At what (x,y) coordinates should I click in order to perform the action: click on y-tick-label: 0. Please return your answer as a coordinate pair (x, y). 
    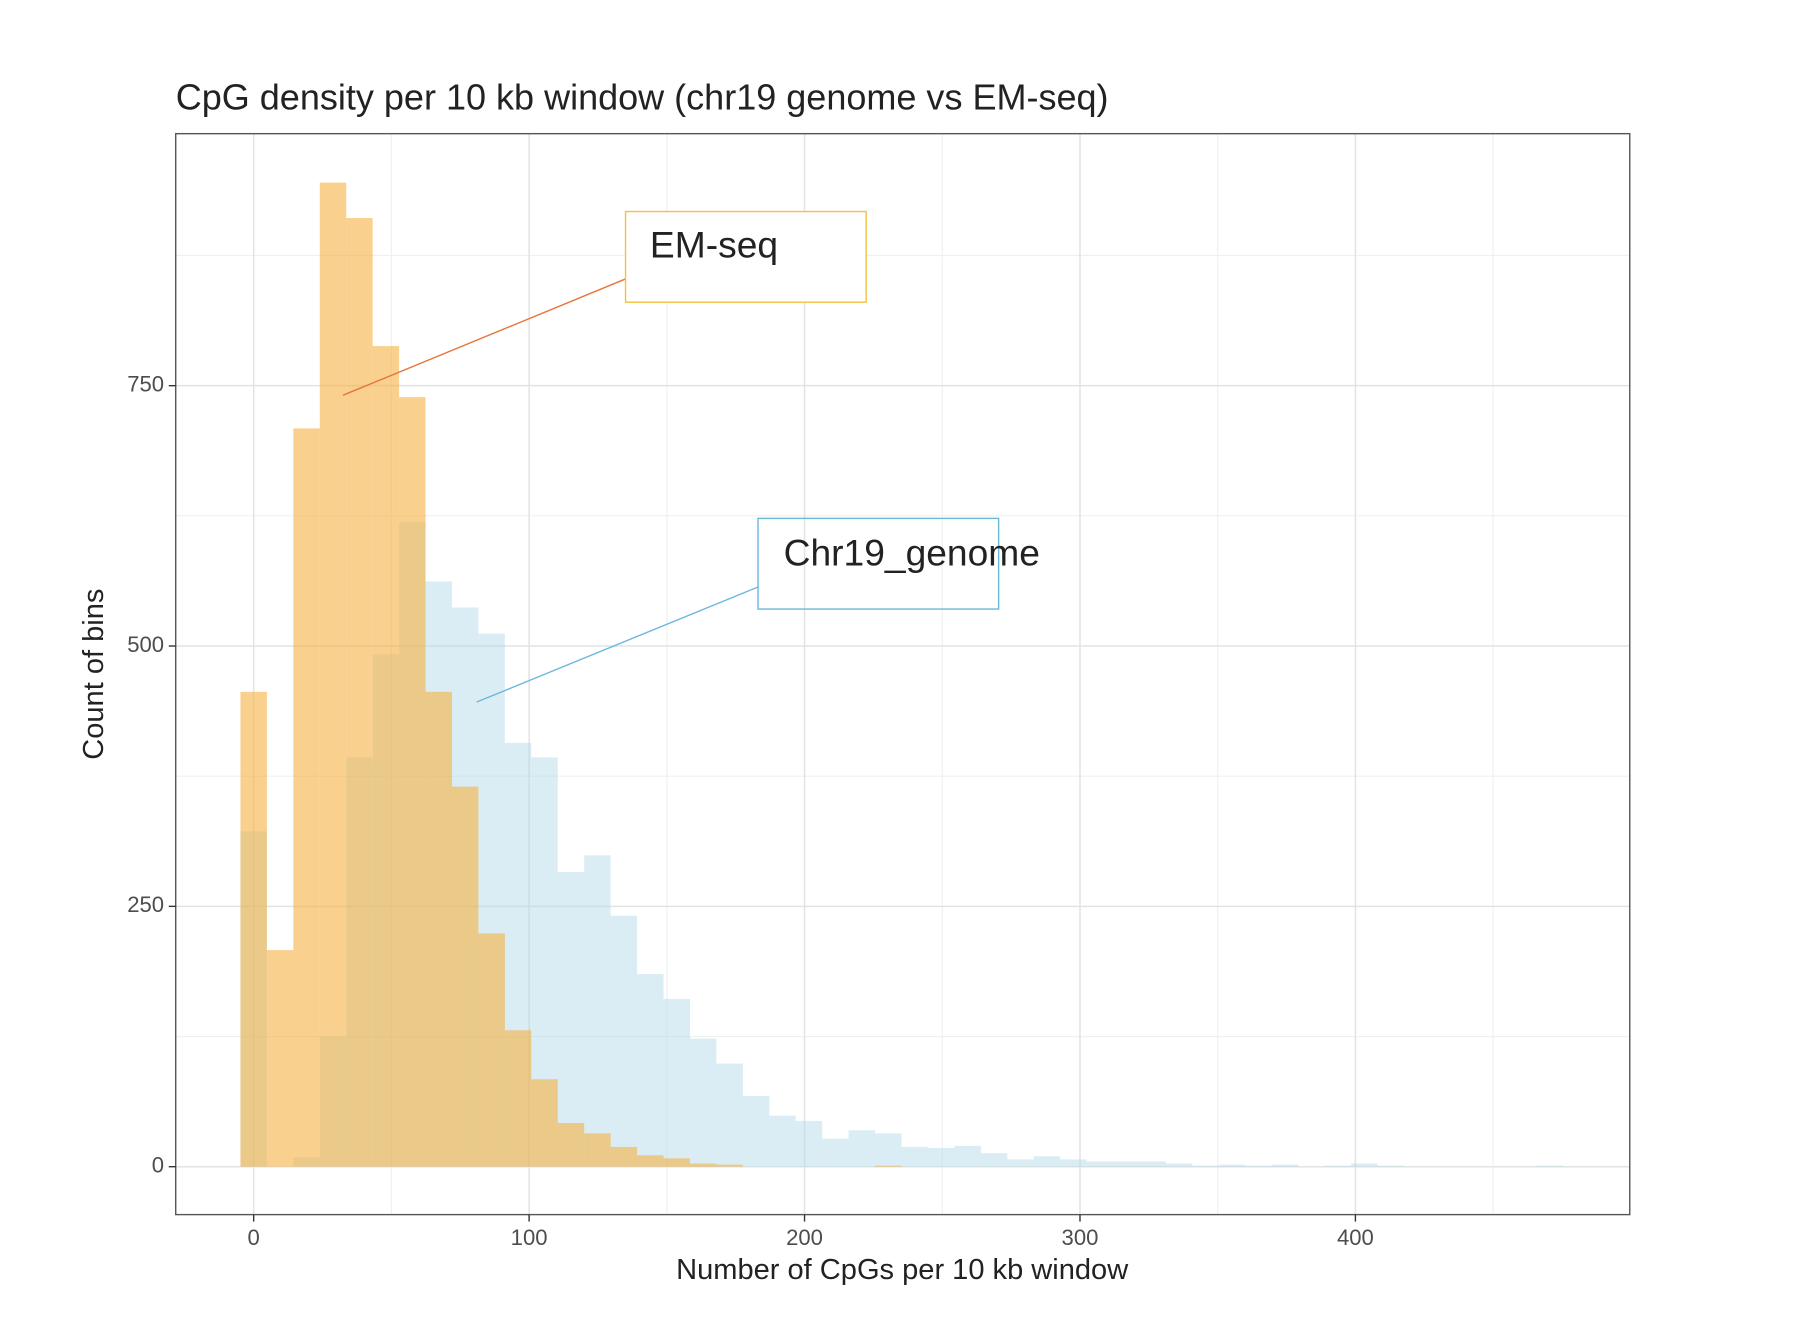
    Looking at the image, I should click on (158, 1165).